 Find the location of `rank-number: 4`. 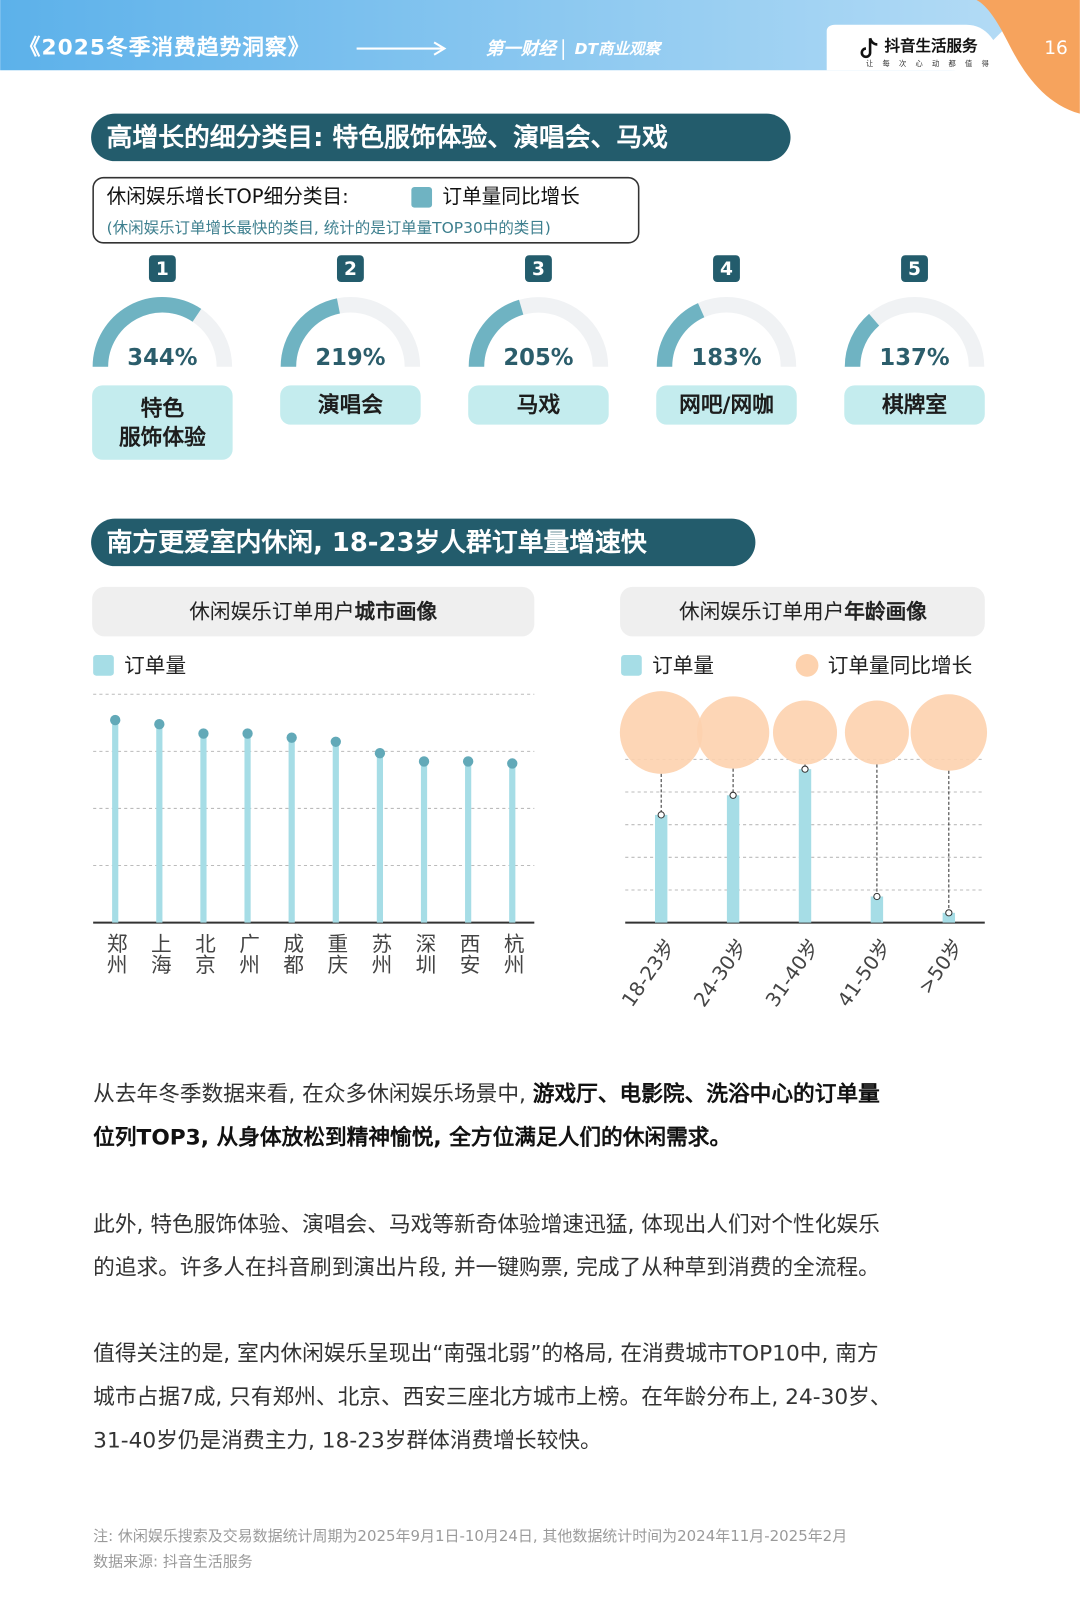

rank-number: 4 is located at coordinates (726, 269).